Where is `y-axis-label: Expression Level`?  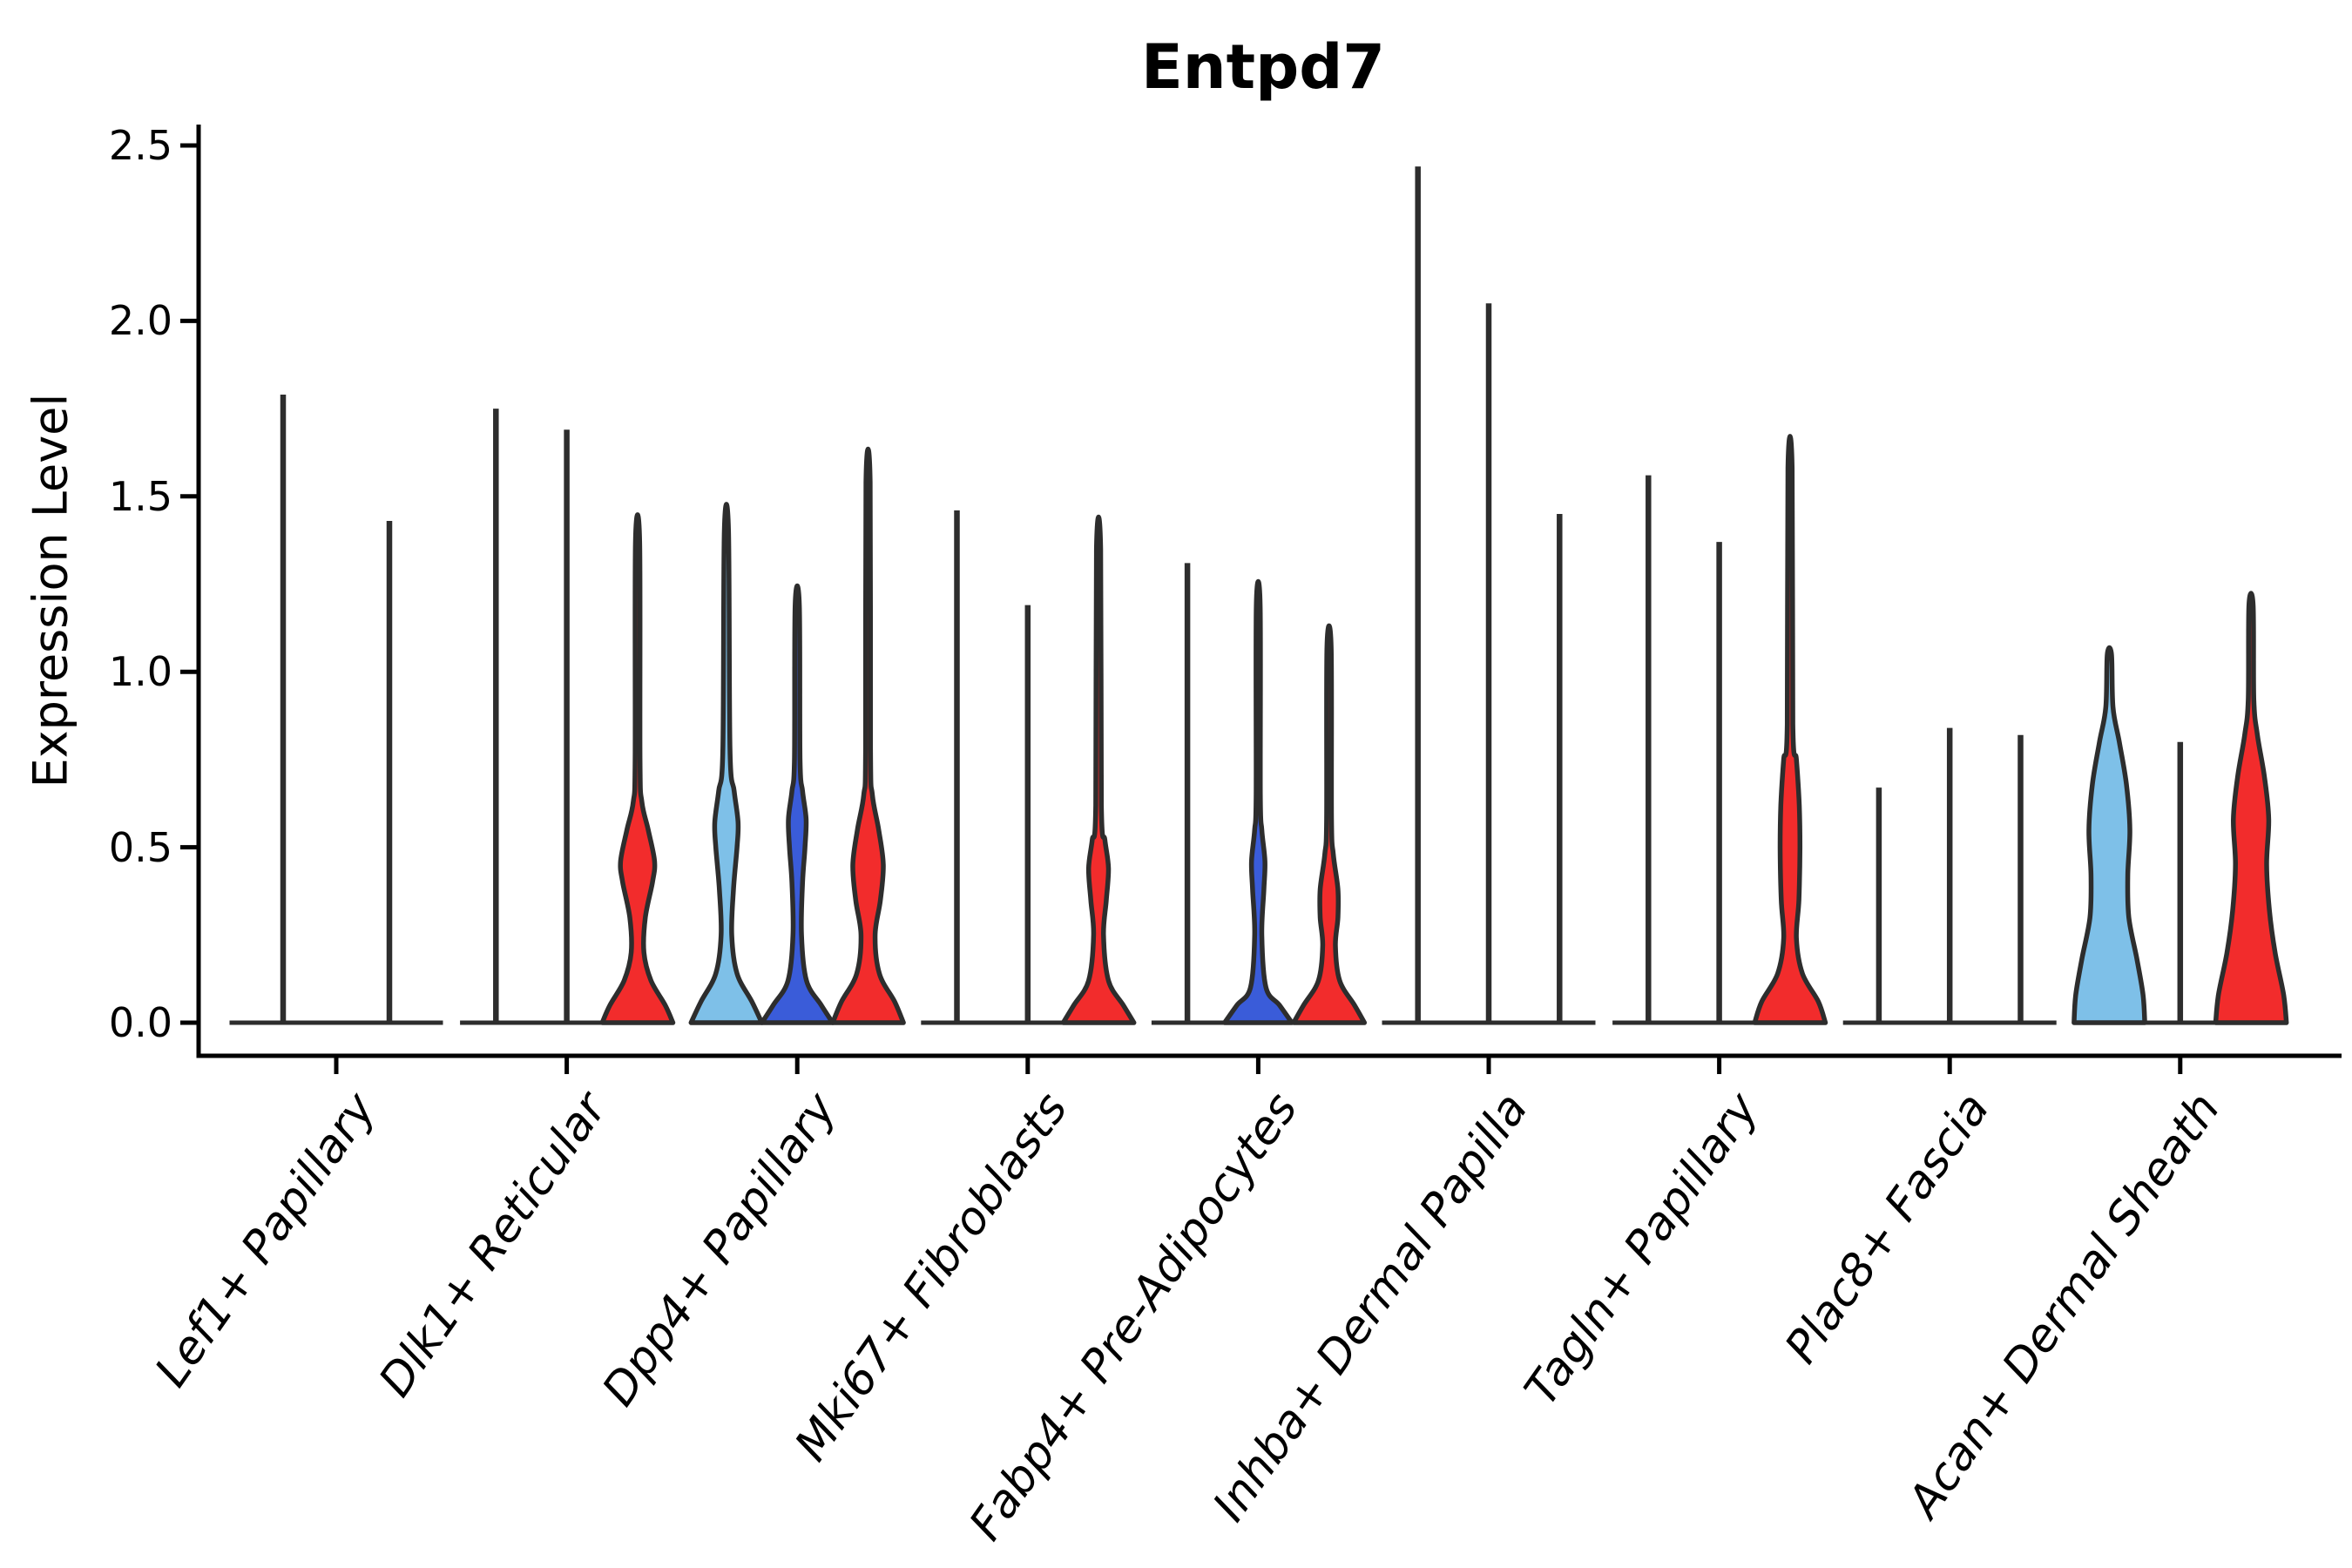
y-axis-label: Expression Level is located at coordinates (50, 590).